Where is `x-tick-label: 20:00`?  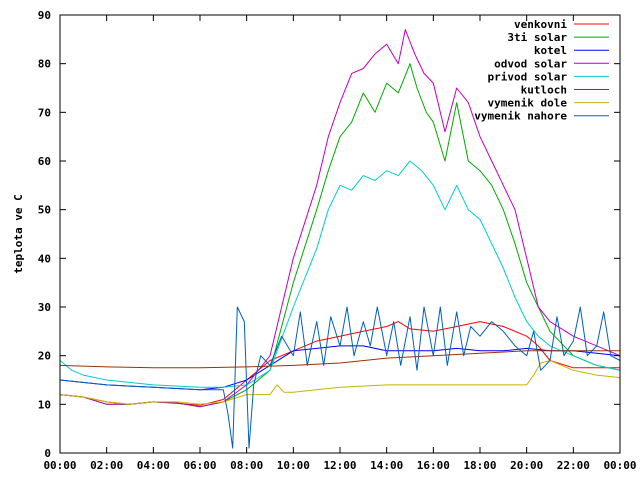
x-tick-label: 20:00 is located at coordinates (526, 465).